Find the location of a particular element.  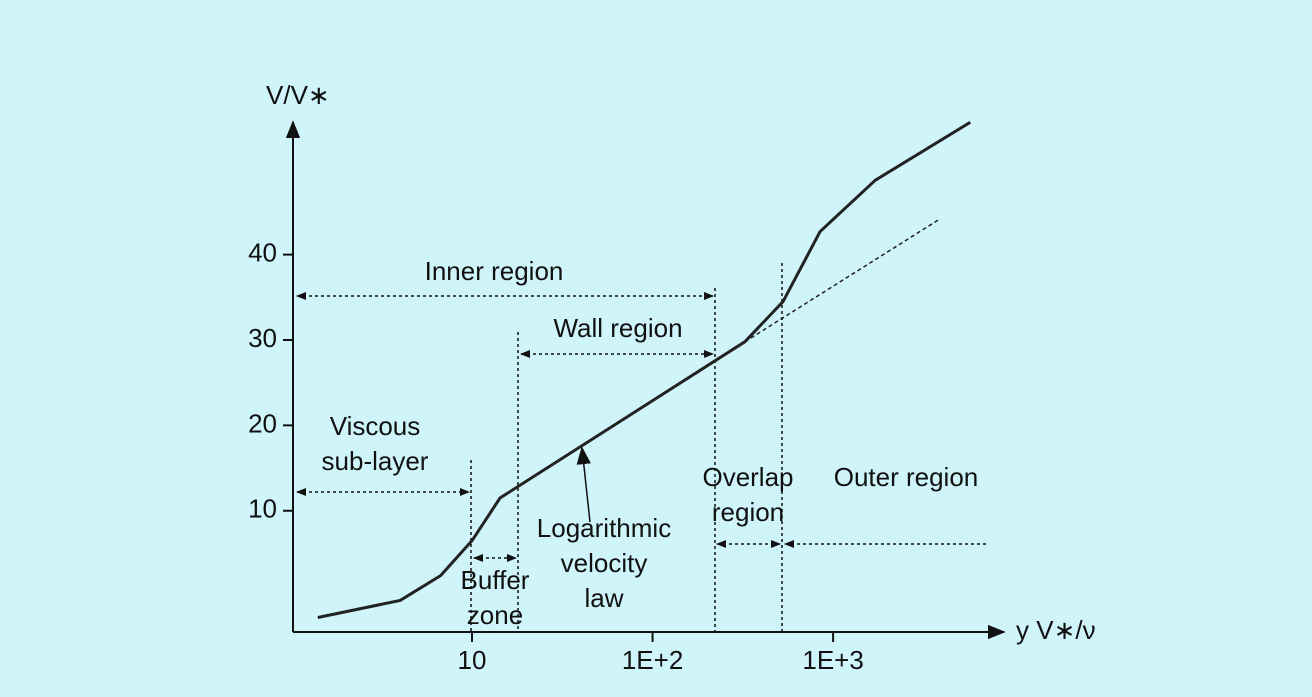

x-tick-label: 10 is located at coordinates (472, 660).